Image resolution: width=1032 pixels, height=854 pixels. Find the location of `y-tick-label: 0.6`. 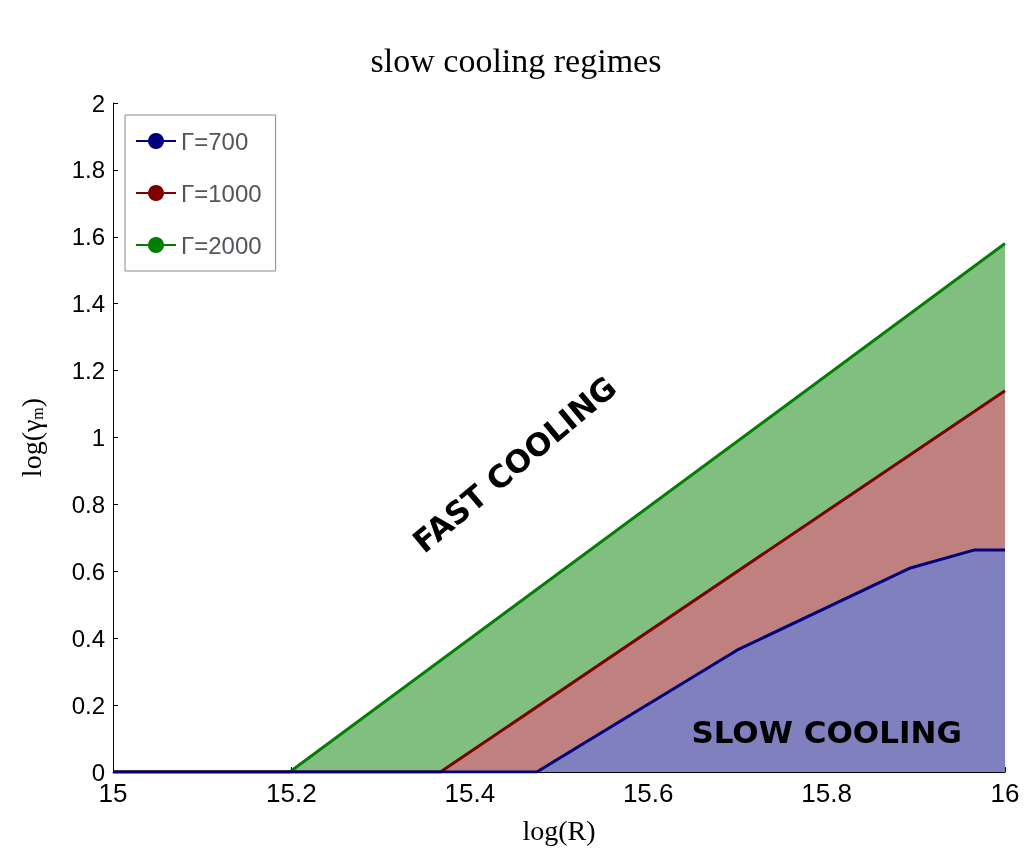

y-tick-label: 0.6 is located at coordinates (88, 571).